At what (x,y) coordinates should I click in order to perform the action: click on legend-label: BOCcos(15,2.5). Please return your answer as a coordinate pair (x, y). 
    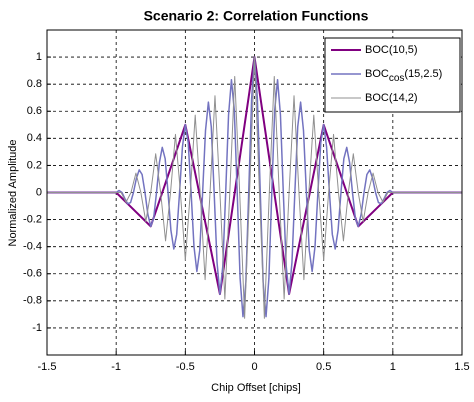
    Looking at the image, I should click on (403, 76).